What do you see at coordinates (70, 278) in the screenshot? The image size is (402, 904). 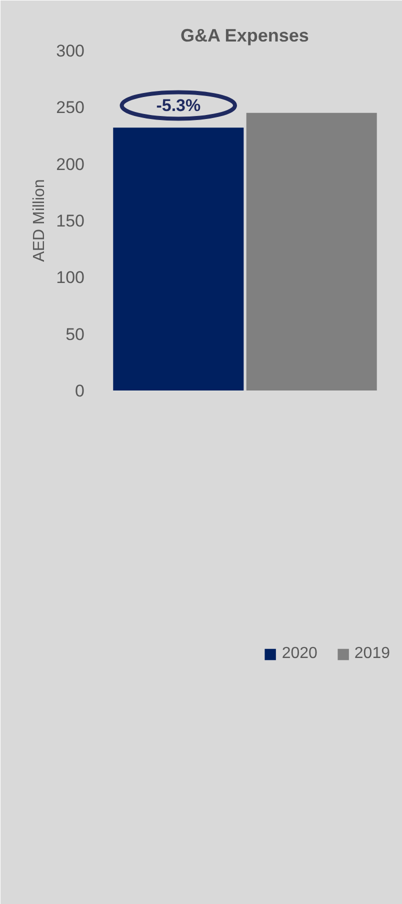 I see `y-tick-label: 100` at bounding box center [70, 278].